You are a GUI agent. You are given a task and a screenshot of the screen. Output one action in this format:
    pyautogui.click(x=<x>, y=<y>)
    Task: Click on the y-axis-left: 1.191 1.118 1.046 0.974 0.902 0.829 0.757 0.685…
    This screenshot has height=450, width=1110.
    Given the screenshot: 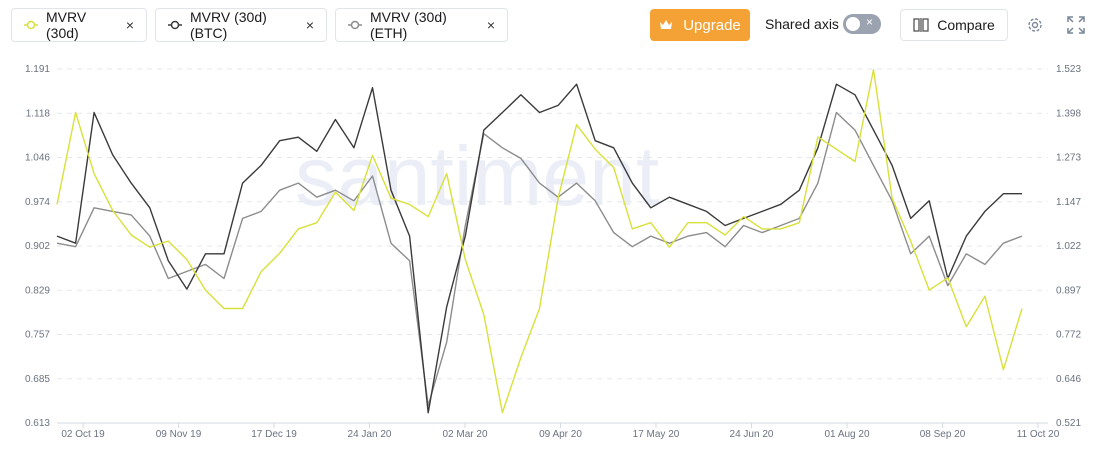 What is the action you would take?
    pyautogui.click(x=37, y=246)
    